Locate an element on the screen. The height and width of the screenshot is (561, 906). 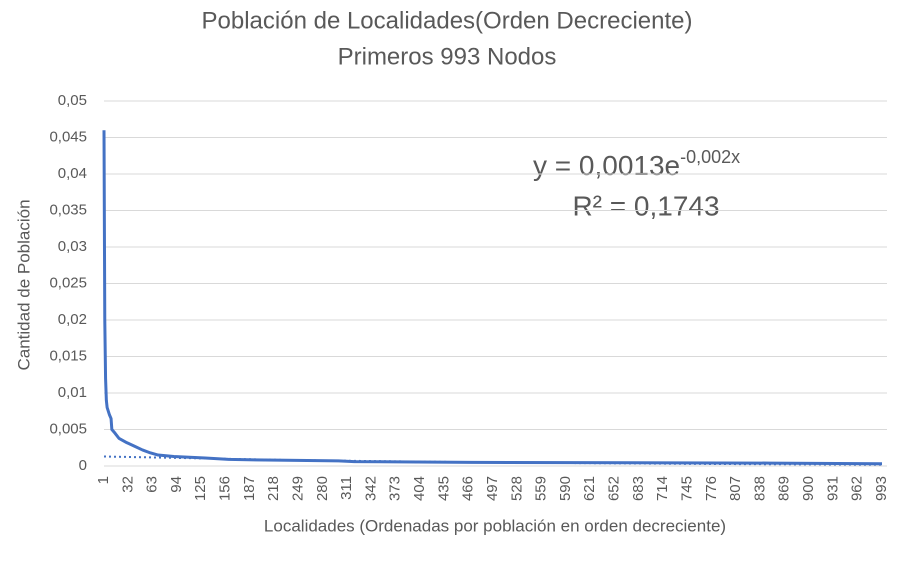
x-tick-label: 838 is located at coordinates (759, 488).